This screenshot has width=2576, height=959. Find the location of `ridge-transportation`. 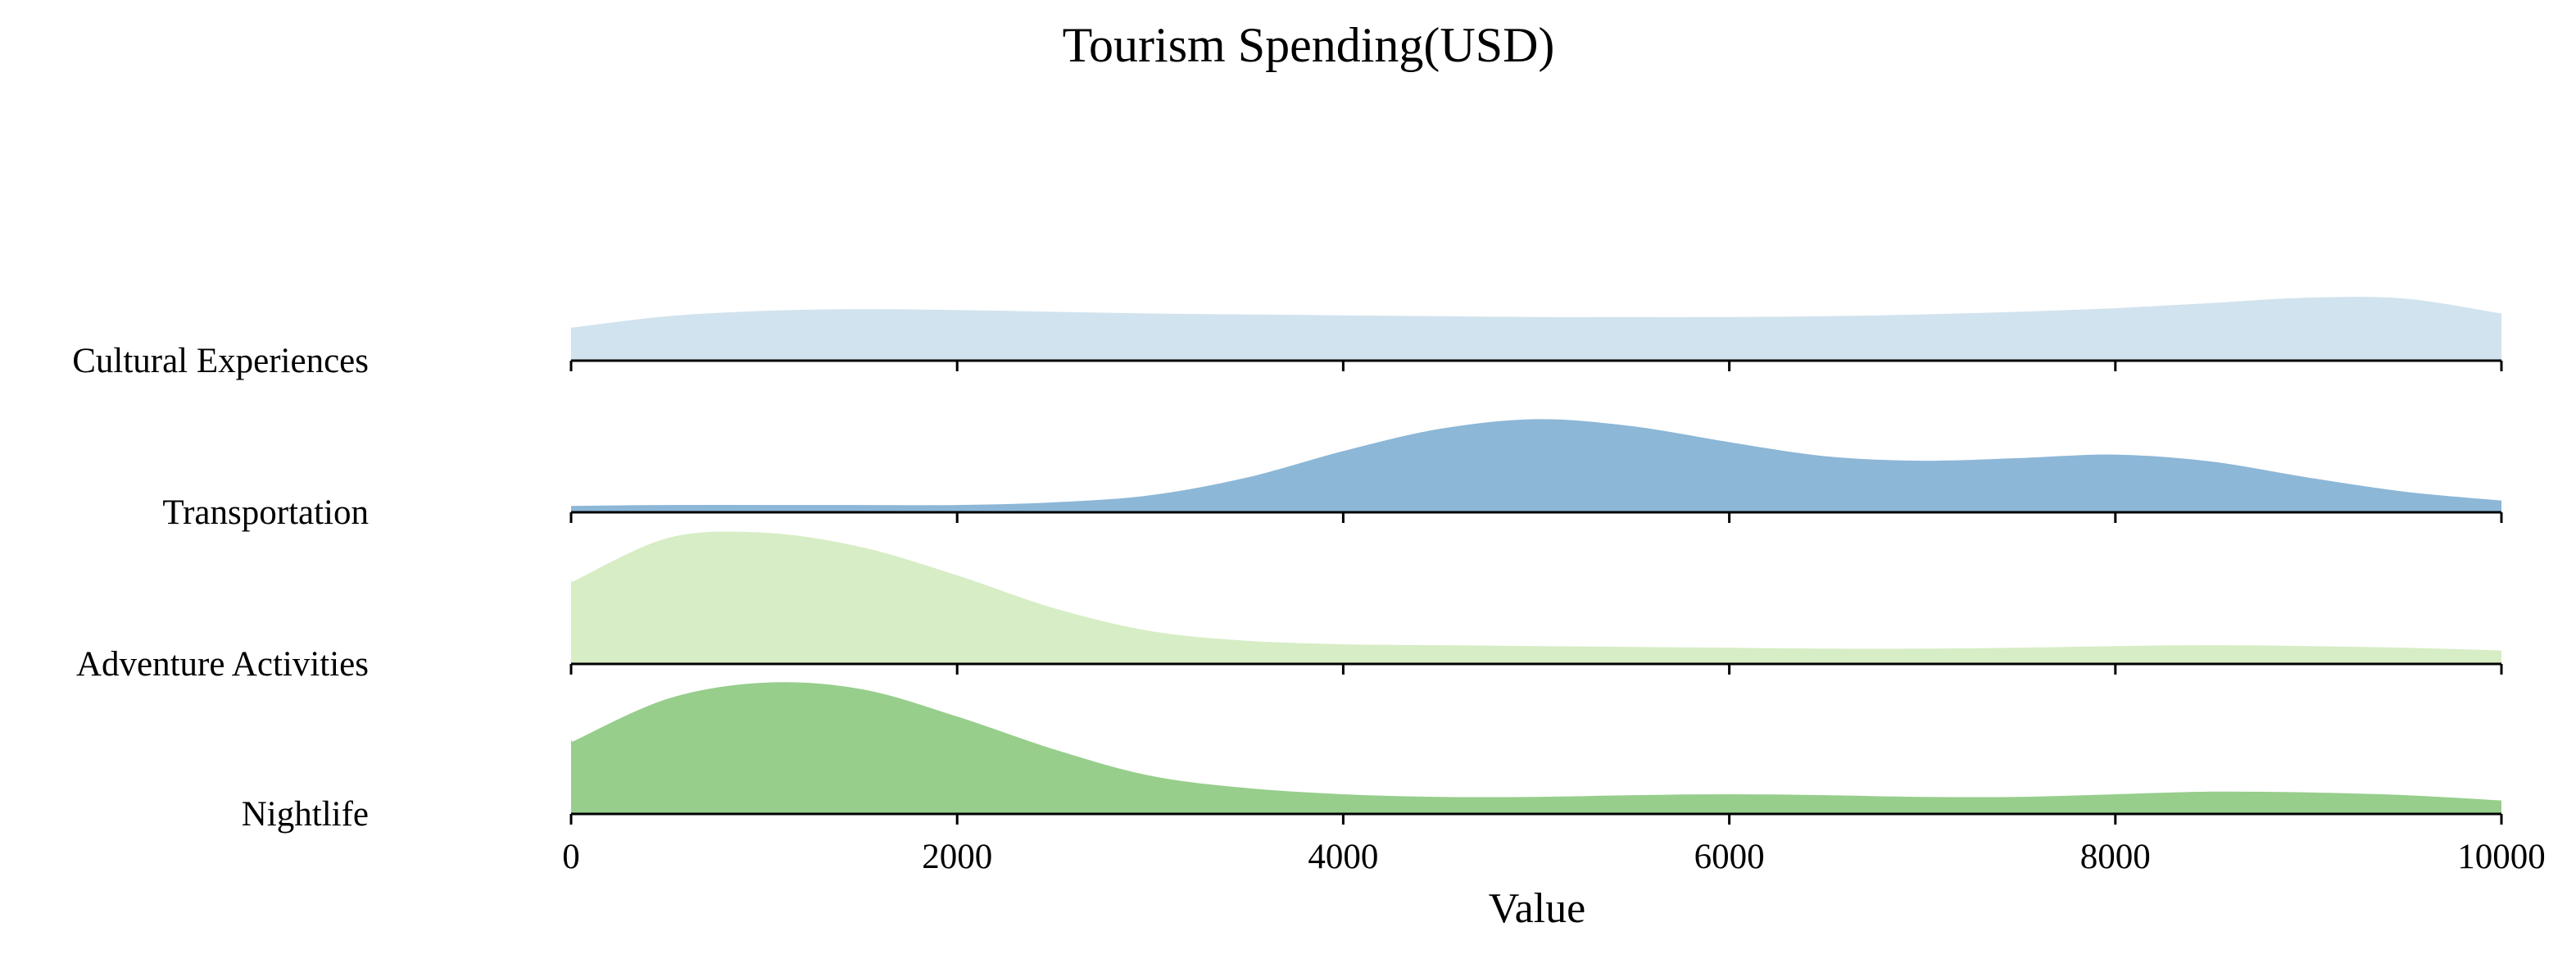

ridge-transportation is located at coordinates (1536, 463).